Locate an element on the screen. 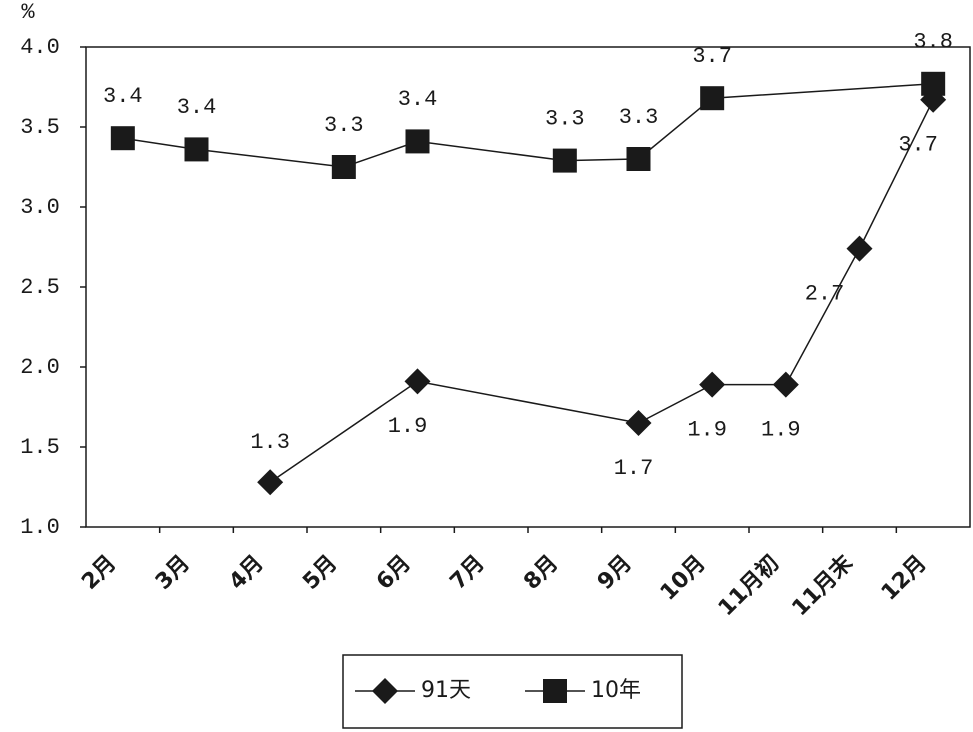 This screenshot has width=973, height=732. series-line is located at coordinates (528, 125).